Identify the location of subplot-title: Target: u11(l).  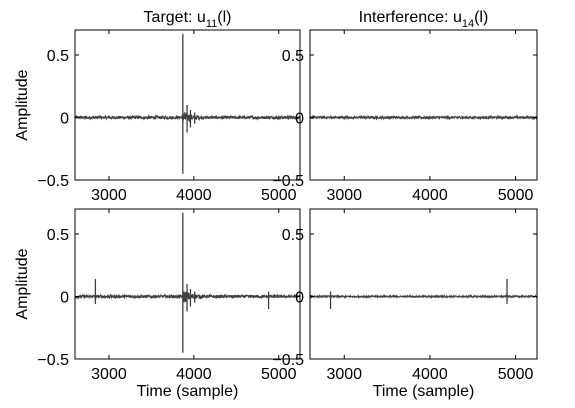
(188, 19).